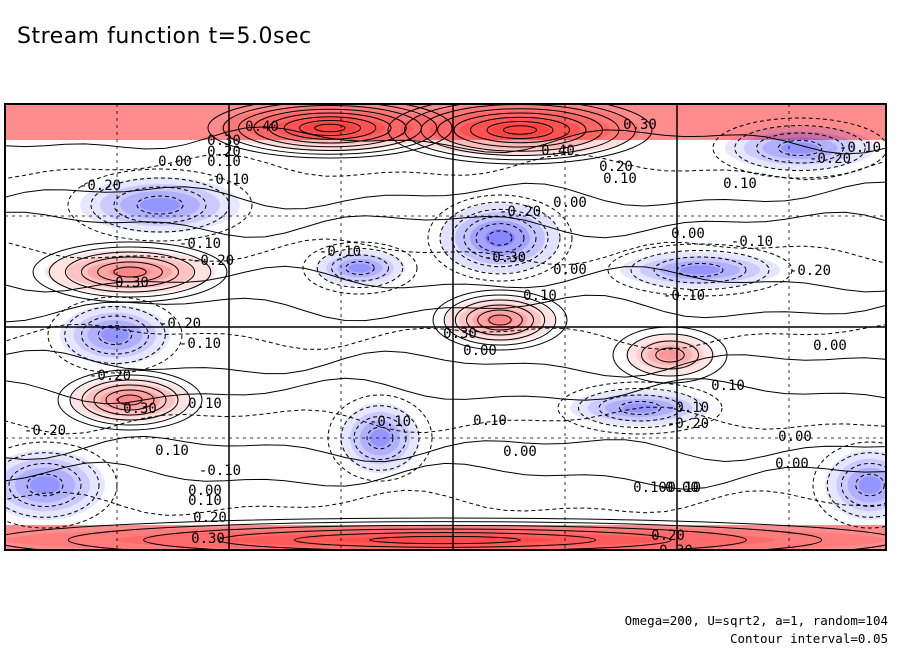 The image size is (904, 654). I want to click on contour-label: -0.30, so click(505, 258).